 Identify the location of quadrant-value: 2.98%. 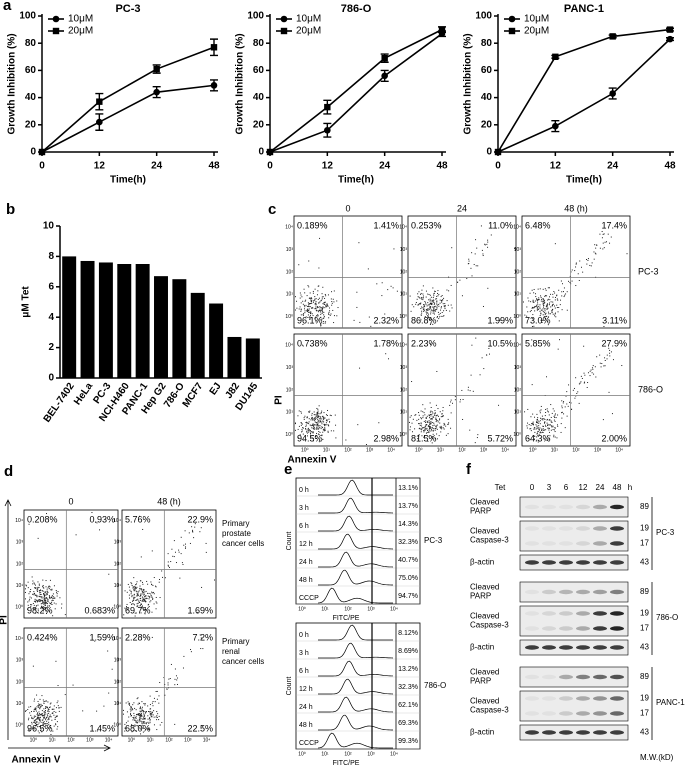
(386, 438).